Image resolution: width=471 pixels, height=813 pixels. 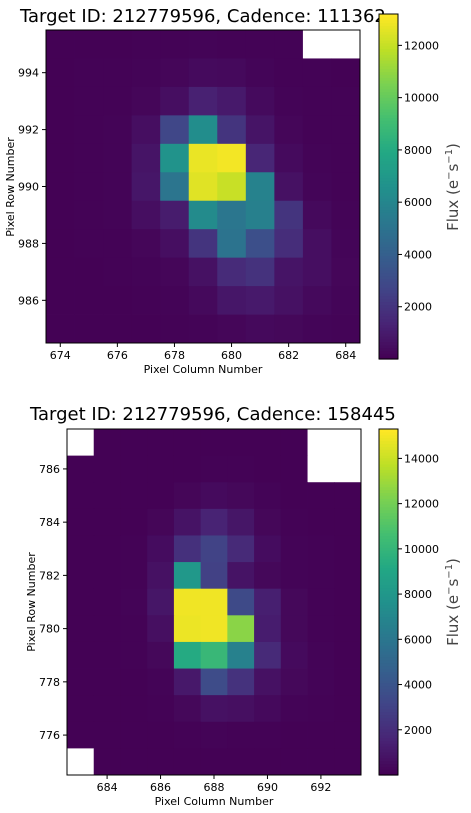 What do you see at coordinates (214, 787) in the screenshot?
I see `p2-x-tick-label-688: 688` at bounding box center [214, 787].